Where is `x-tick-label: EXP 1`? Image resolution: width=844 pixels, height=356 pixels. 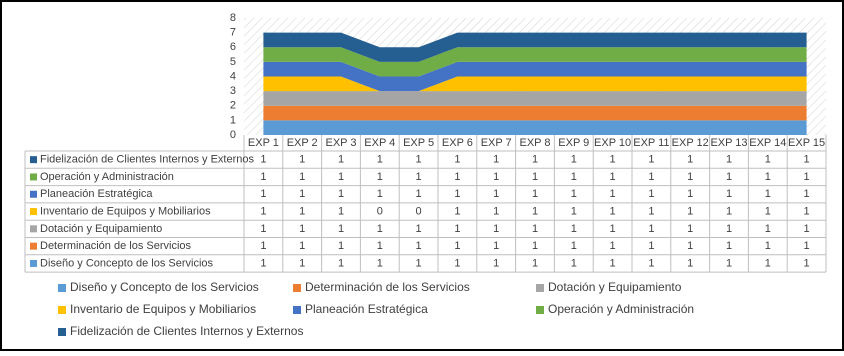
x-tick-label: EXP 1 is located at coordinates (263, 143).